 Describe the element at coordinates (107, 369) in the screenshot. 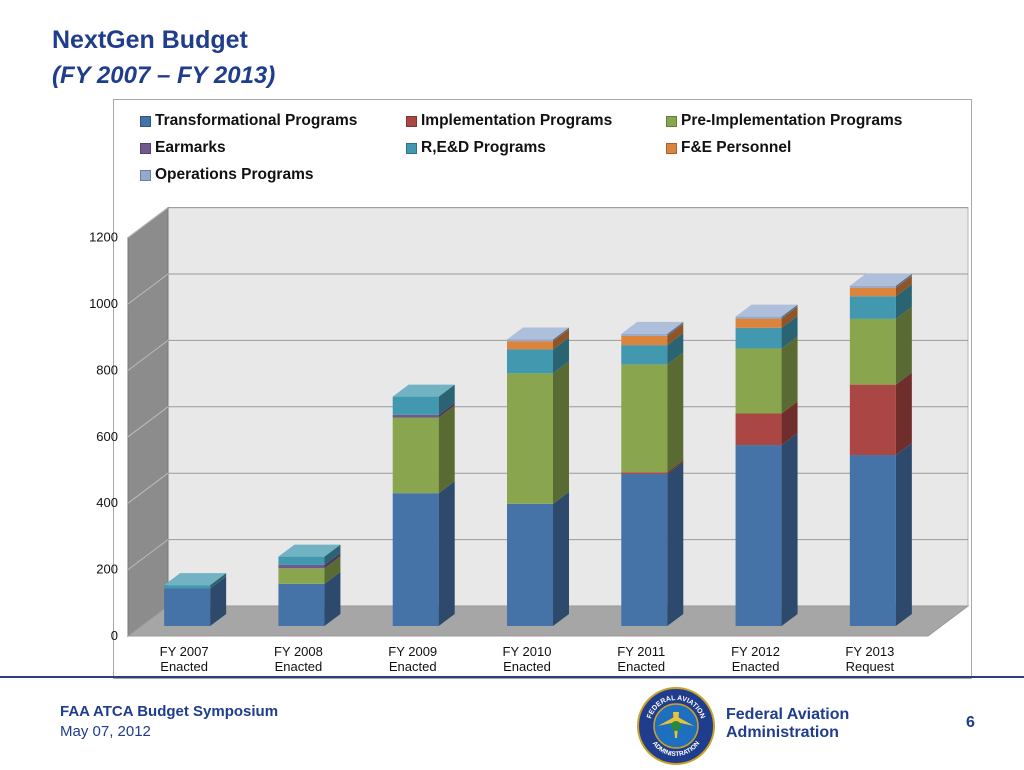

I see `y-tick-label: 800` at that location.